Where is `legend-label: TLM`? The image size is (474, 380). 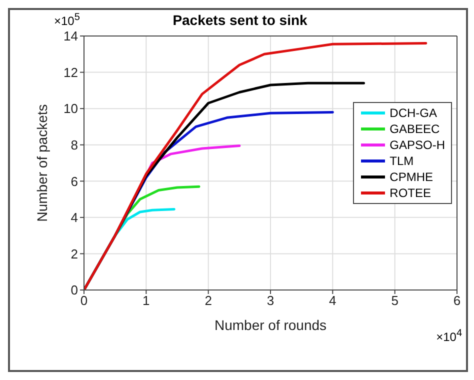 legend-label: TLM is located at coordinates (402, 161).